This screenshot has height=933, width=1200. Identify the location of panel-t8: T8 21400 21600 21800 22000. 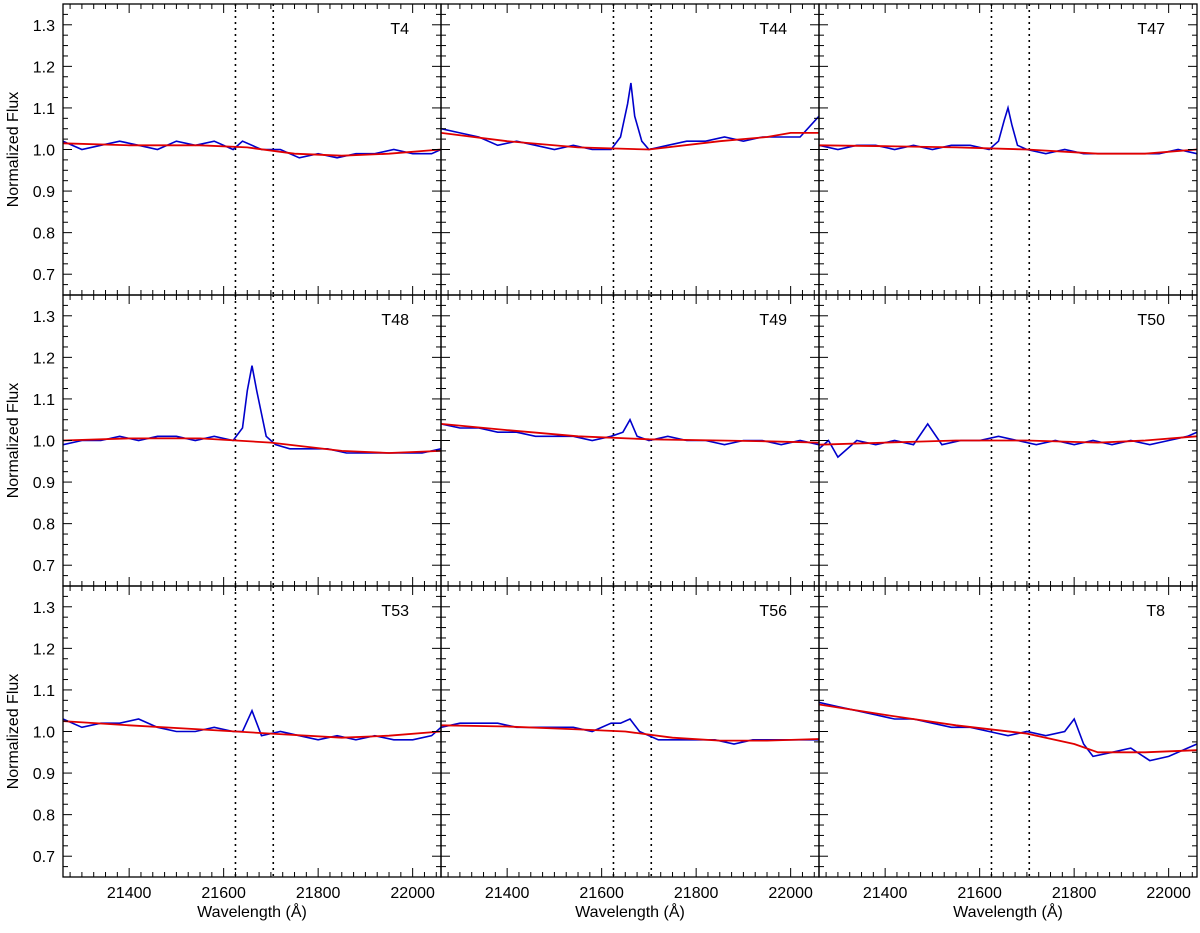
(1008, 743).